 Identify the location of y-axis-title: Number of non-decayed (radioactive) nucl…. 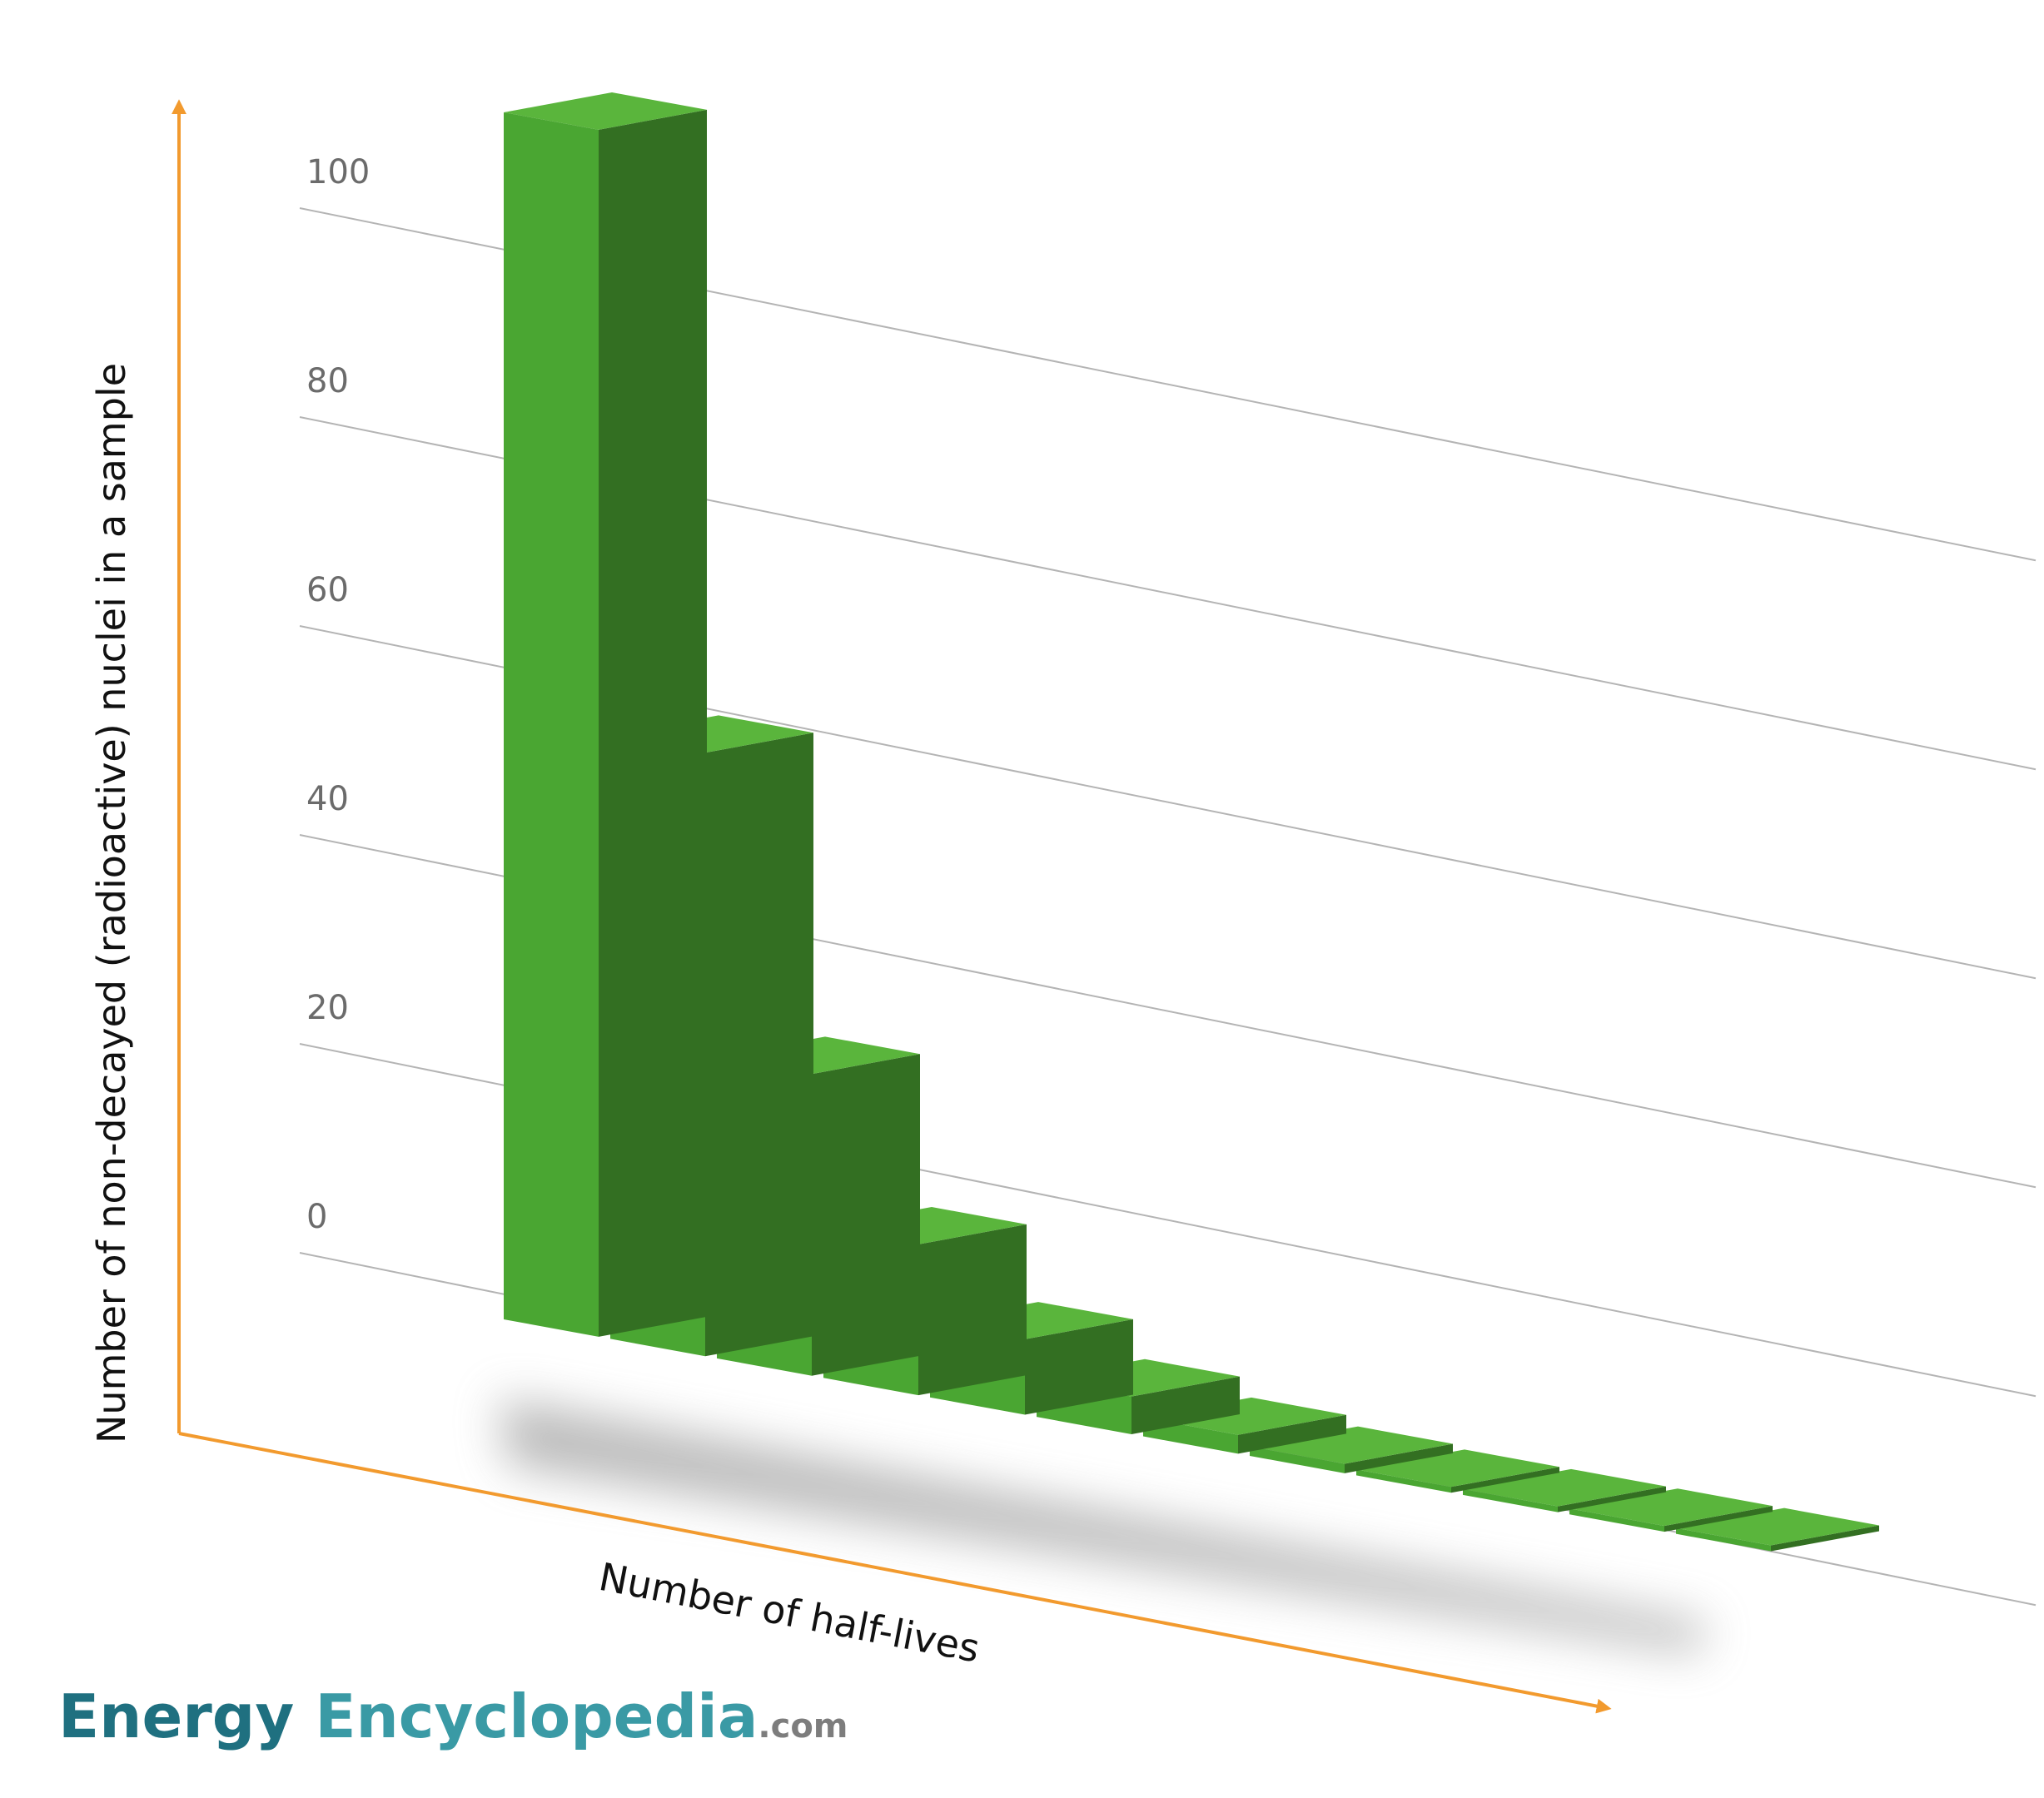
(111, 903).